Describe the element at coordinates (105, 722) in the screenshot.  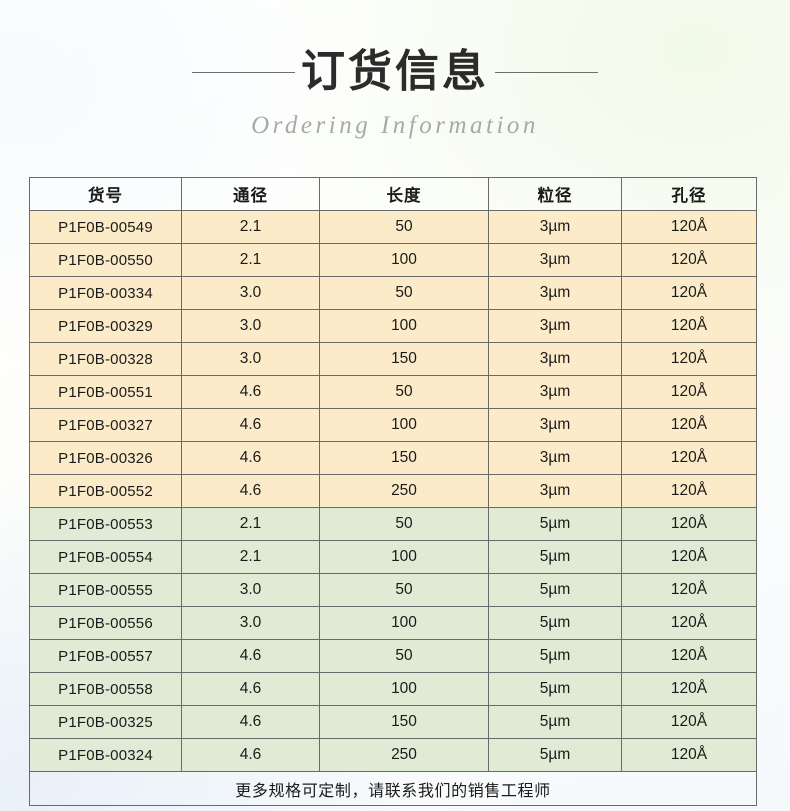
I see `product-code-cell: P1F0B-00325` at that location.